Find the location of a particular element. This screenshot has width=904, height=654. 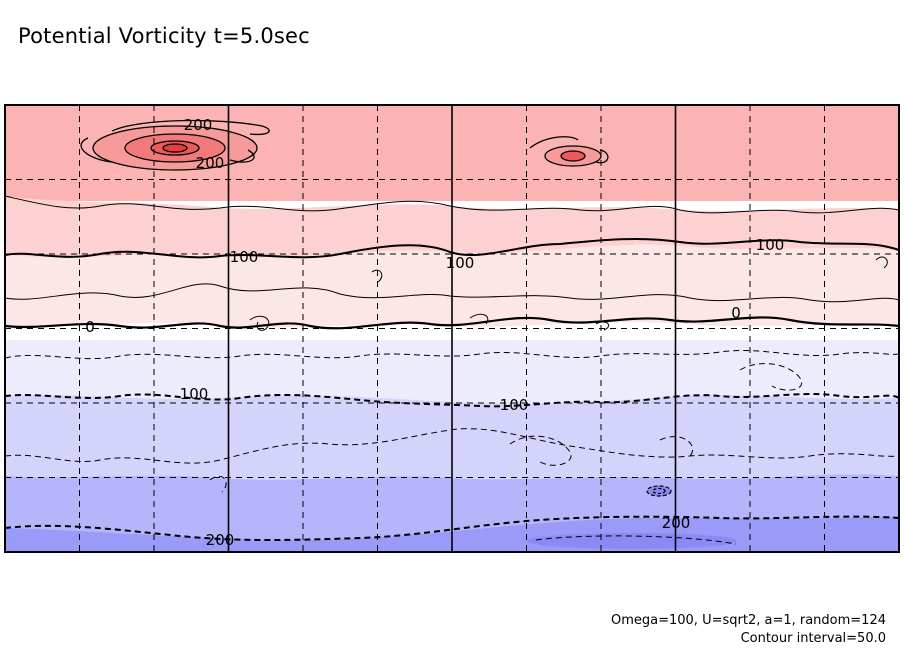

low-pv-pool is located at coordinates (632, 541).